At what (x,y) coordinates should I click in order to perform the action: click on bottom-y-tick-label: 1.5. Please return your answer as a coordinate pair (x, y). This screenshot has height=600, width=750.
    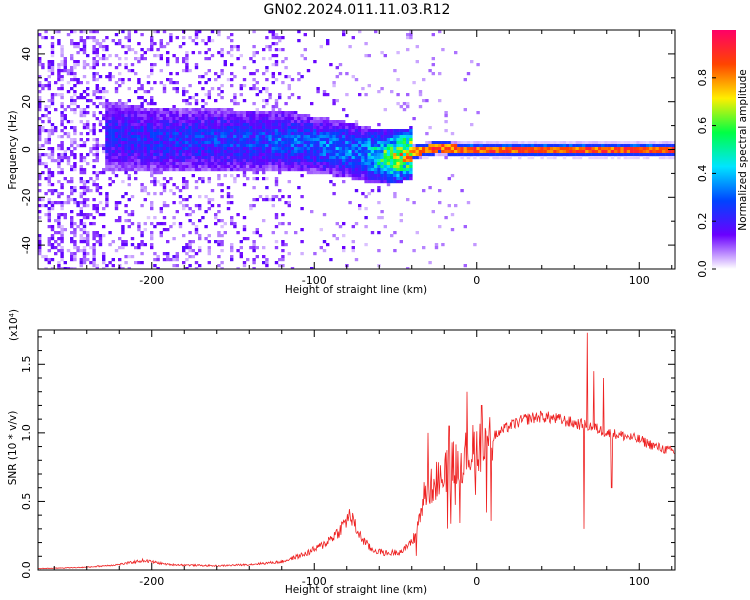
    Looking at the image, I should click on (26, 365).